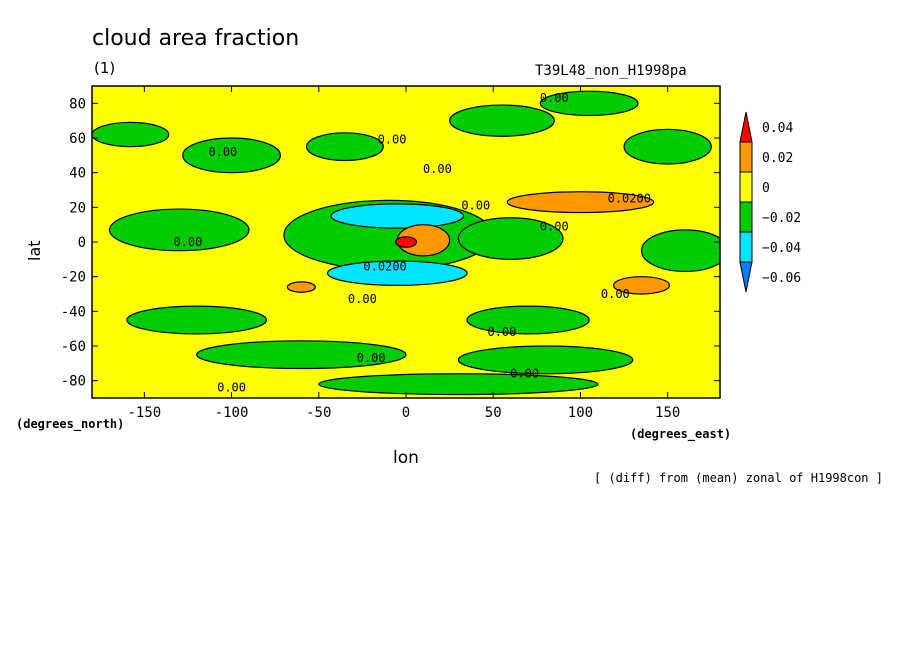  I want to click on experiment-label: T39L48_non_H1998pa, so click(611, 71).